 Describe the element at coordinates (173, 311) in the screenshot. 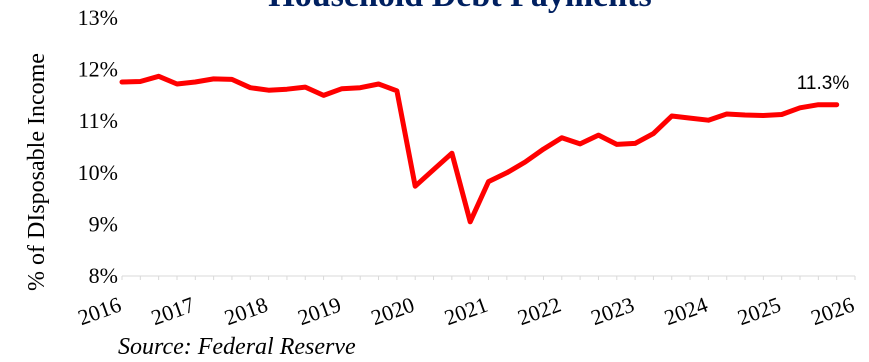

I see `x-tick-label: 2017` at that location.